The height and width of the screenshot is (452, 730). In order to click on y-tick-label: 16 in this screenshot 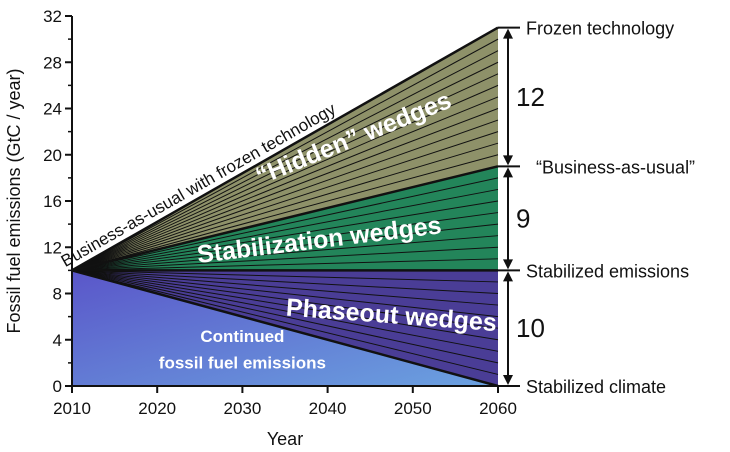, I will do `click(52, 201)`.